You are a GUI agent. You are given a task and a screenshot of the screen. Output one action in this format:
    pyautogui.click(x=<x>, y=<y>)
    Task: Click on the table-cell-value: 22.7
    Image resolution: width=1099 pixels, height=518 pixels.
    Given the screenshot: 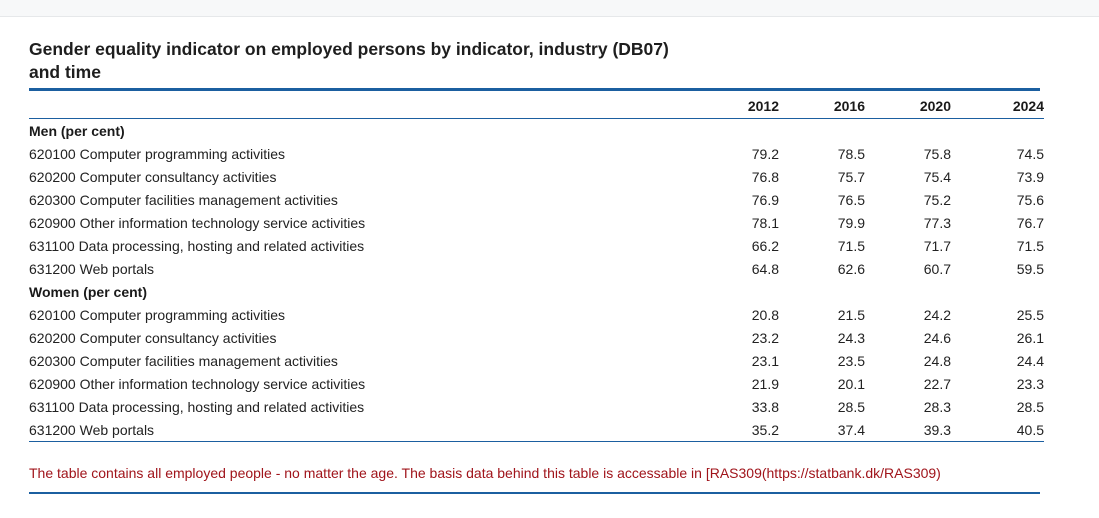 What is the action you would take?
    pyautogui.click(x=937, y=383)
    